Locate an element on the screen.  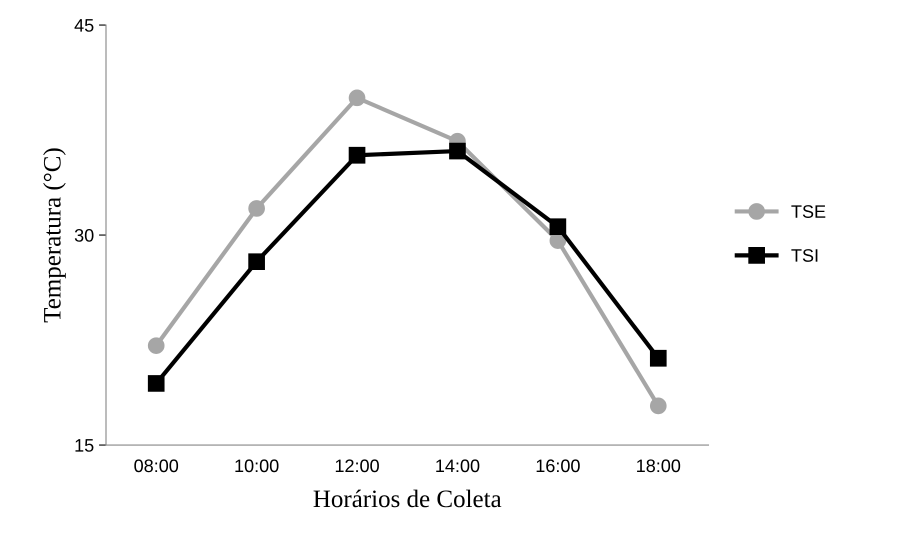
y-tick-label: 30 is located at coordinates (84, 235).